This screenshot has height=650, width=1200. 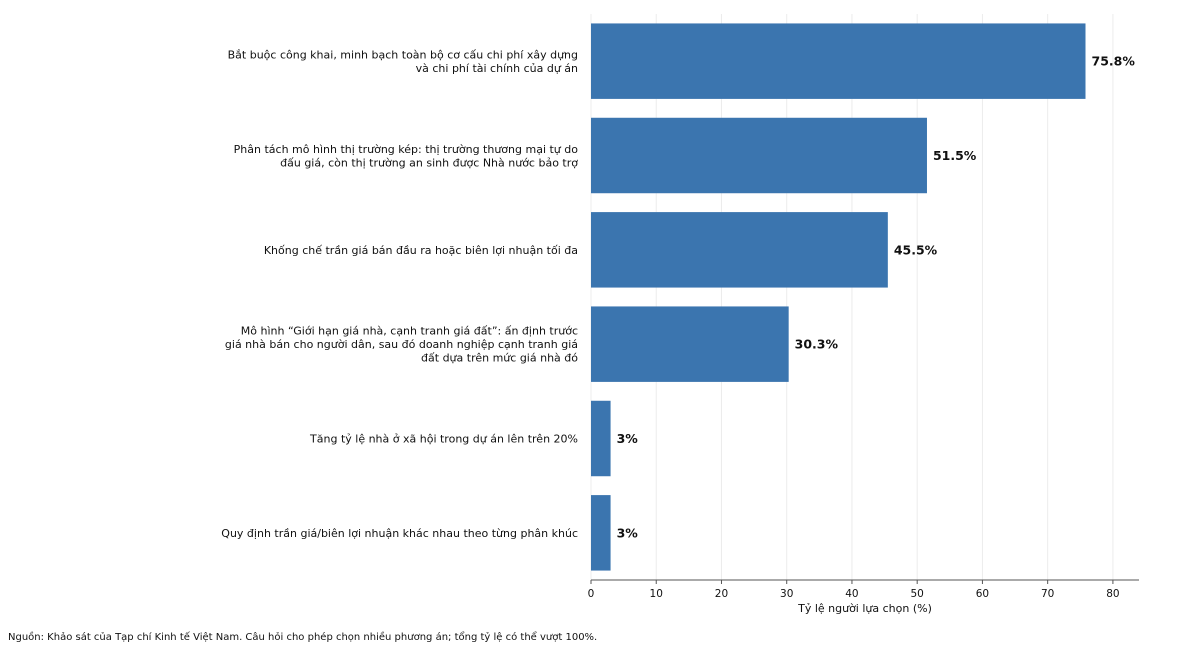 I want to click on category-label-line: và chi phí tài chính của dự án, so click(x=497, y=68).